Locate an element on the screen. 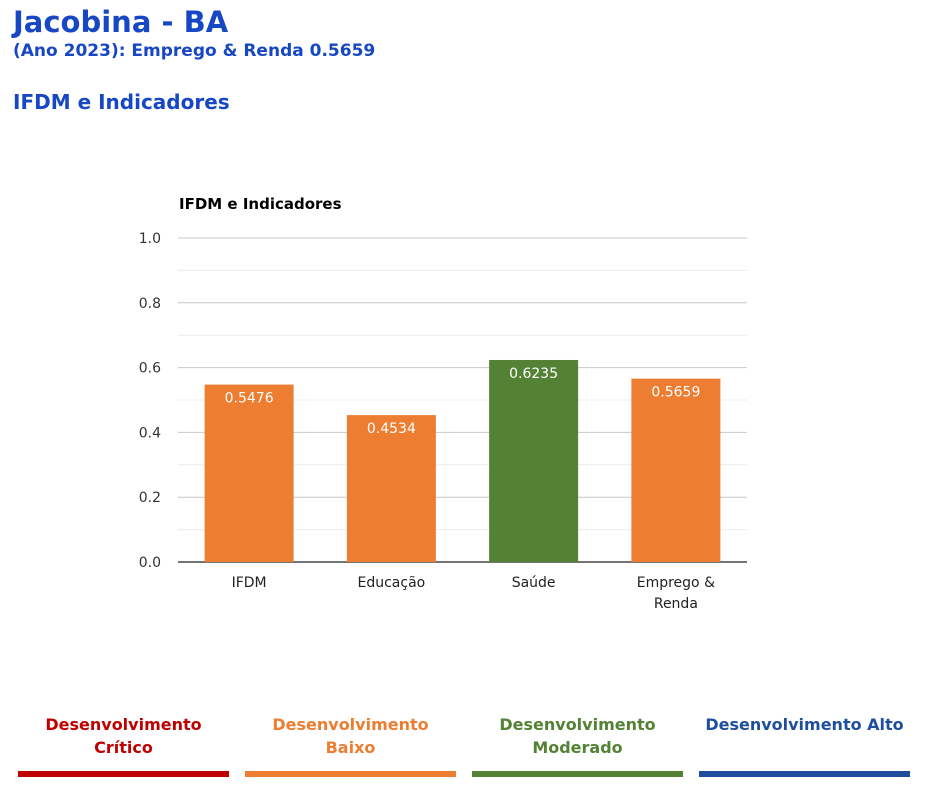 This screenshot has width=932, height=788. legend-item-baixo: Desenvolvimento Baixo is located at coordinates (350, 746).